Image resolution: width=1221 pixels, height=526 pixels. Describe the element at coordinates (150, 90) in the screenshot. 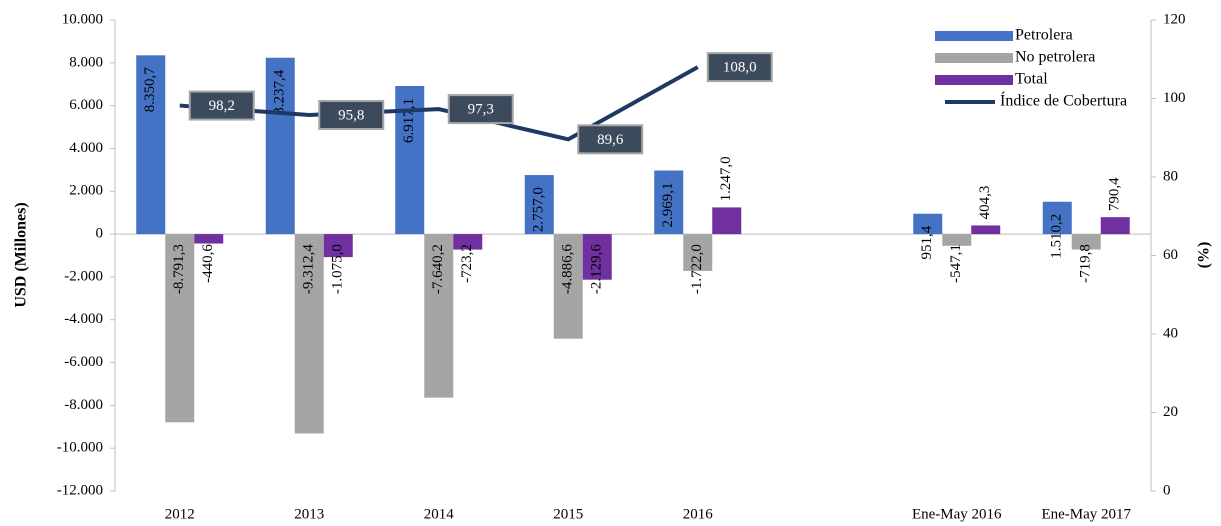

I see `data-label: 8.350,7` at that location.